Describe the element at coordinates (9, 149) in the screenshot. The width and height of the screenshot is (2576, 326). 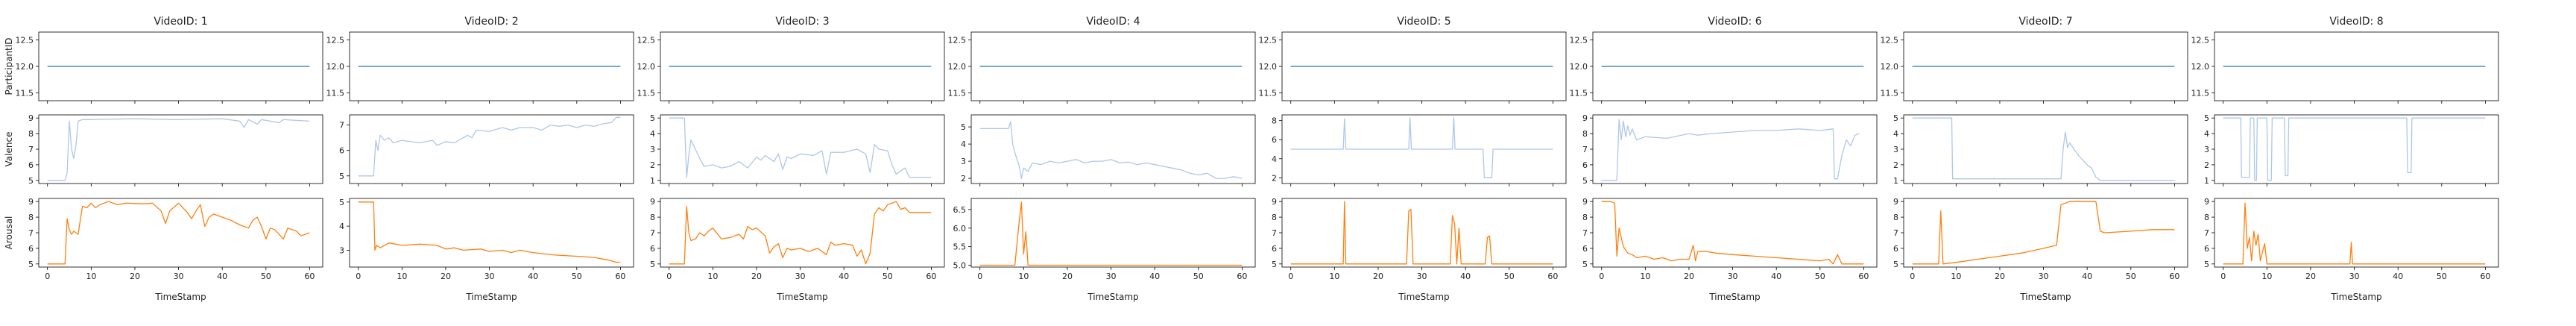
I see `y-axis-label: Valence` at that location.